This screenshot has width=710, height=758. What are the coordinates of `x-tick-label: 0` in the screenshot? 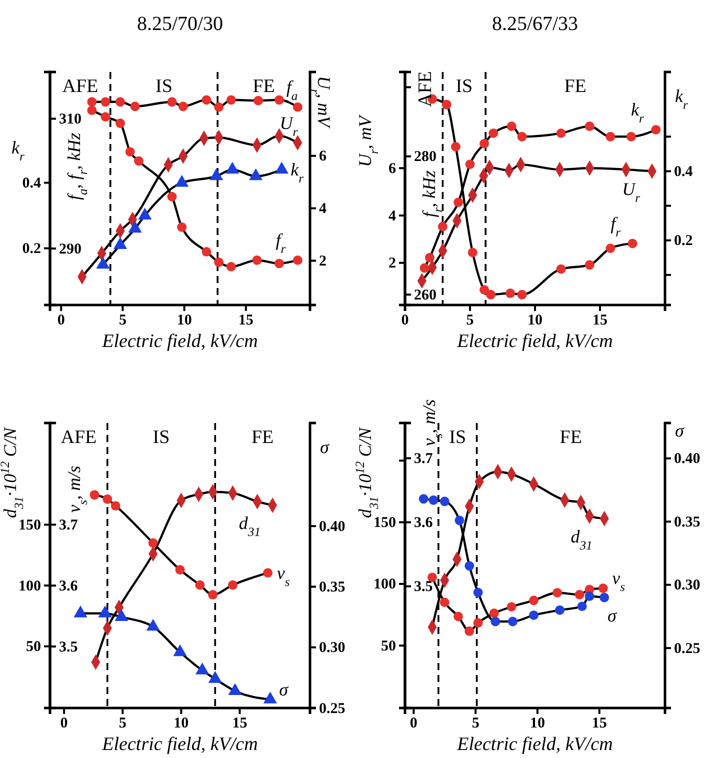 It's located at (405, 320).